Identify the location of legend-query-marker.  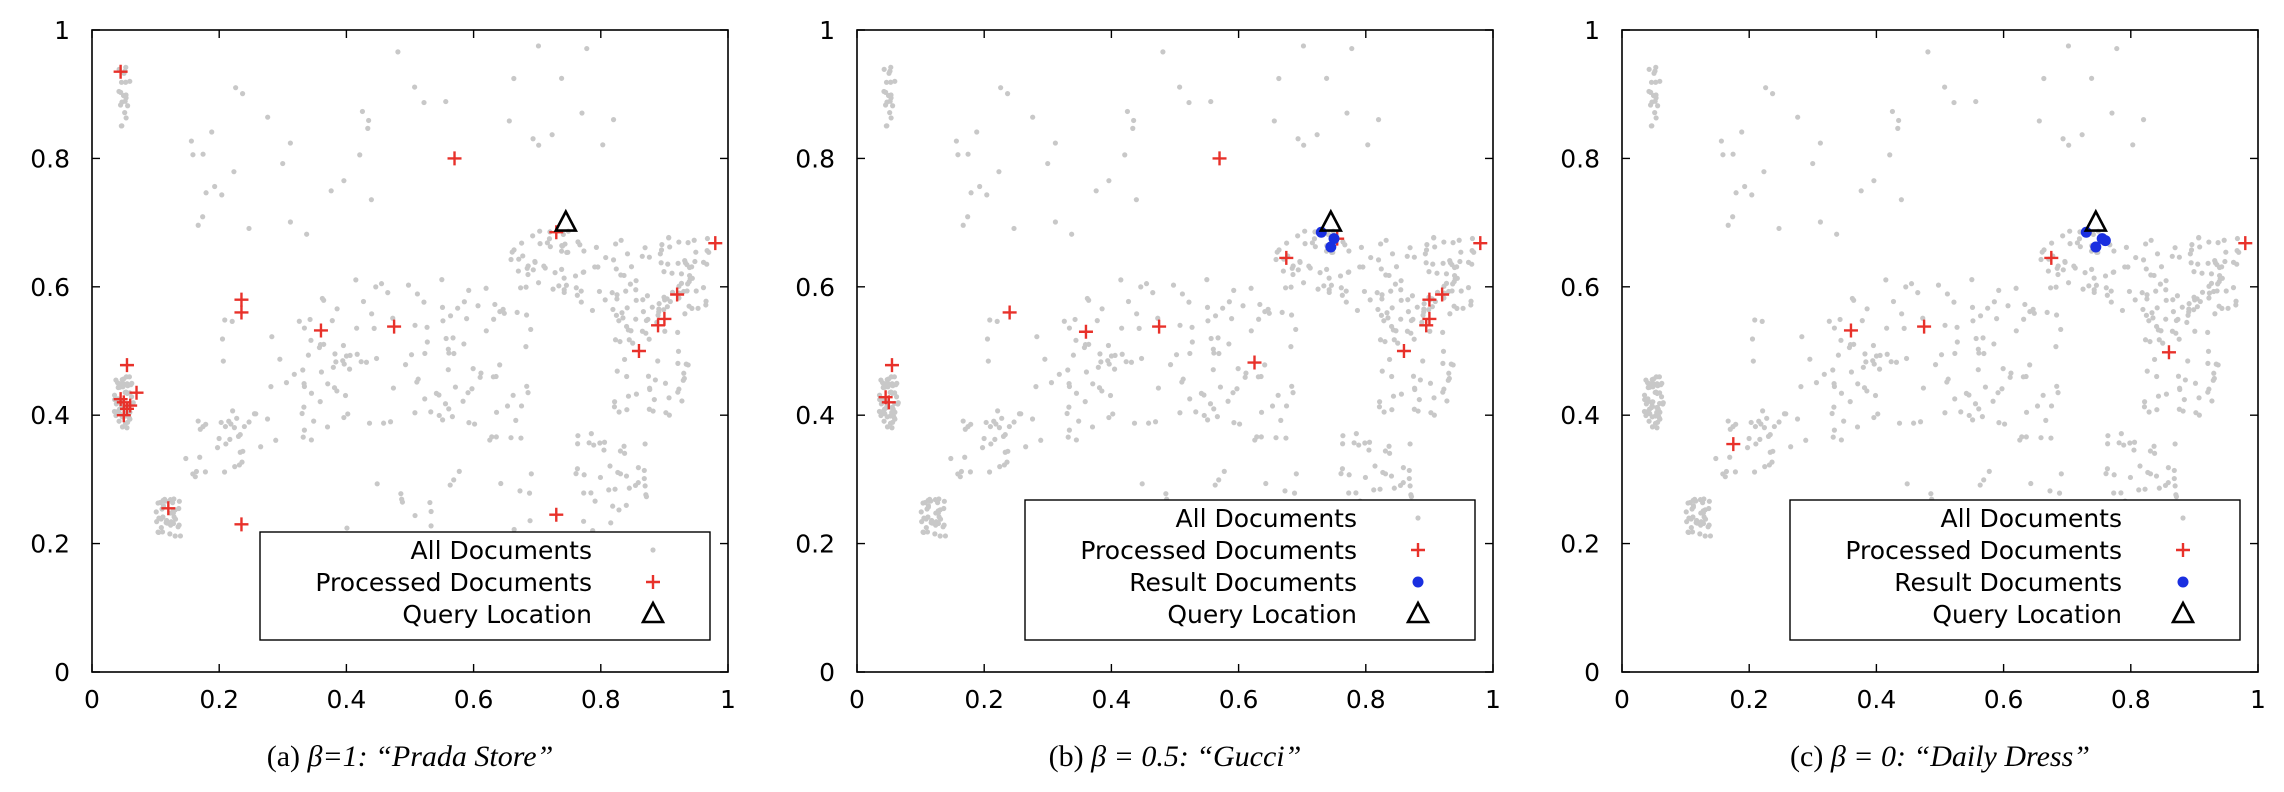
(653, 612).